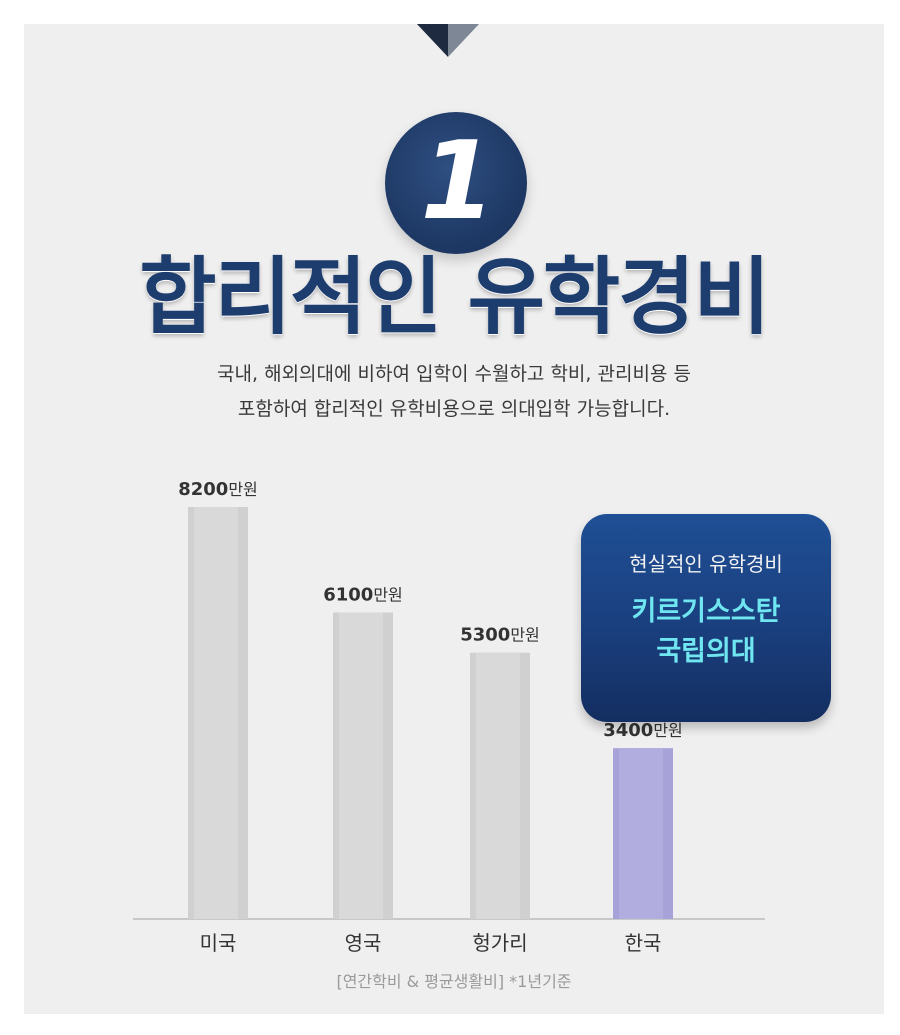  Describe the element at coordinates (363, 943) in the screenshot. I see `category-label-1: 영국` at that location.